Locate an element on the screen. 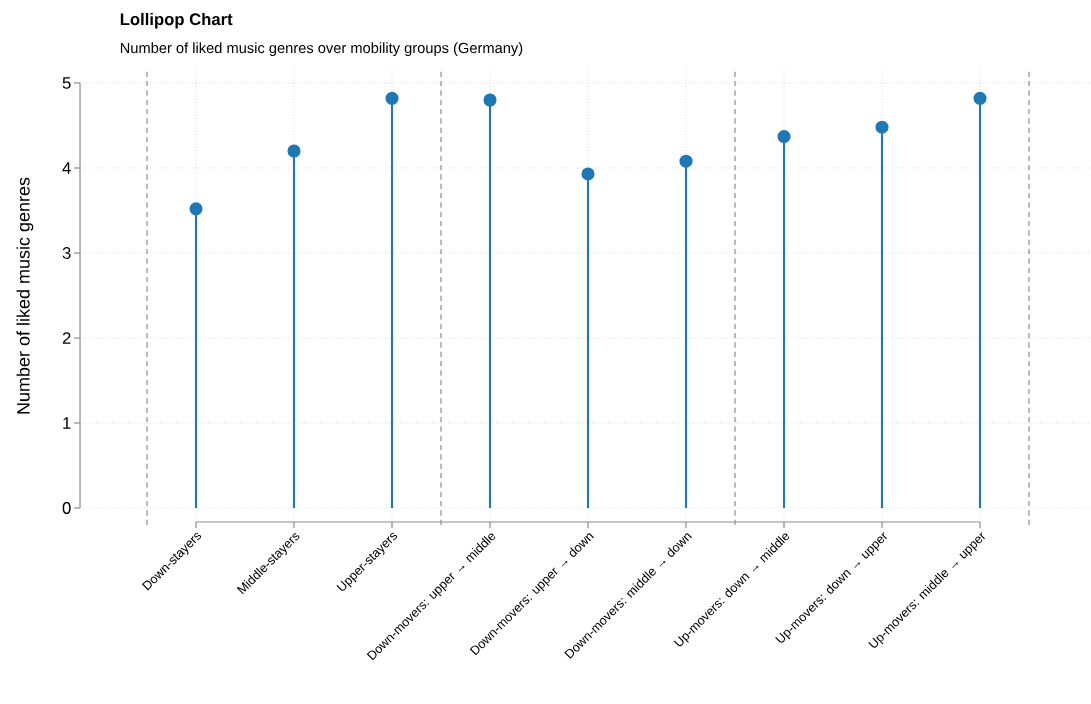  y-tick-label: 0 is located at coordinates (66, 508).